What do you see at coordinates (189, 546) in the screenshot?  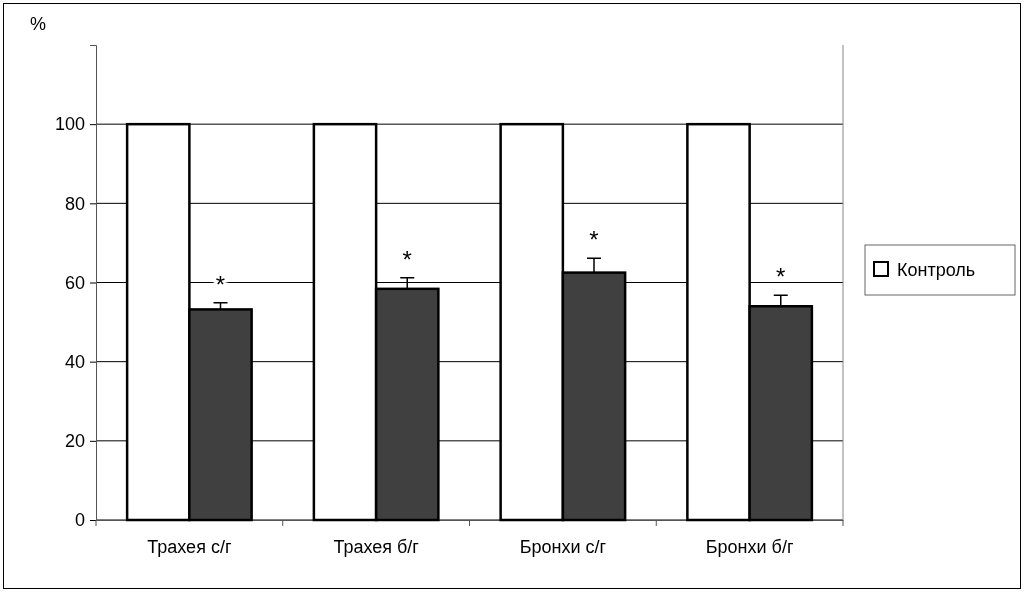 I see `x-tick-label: Трахея с/г` at bounding box center [189, 546].